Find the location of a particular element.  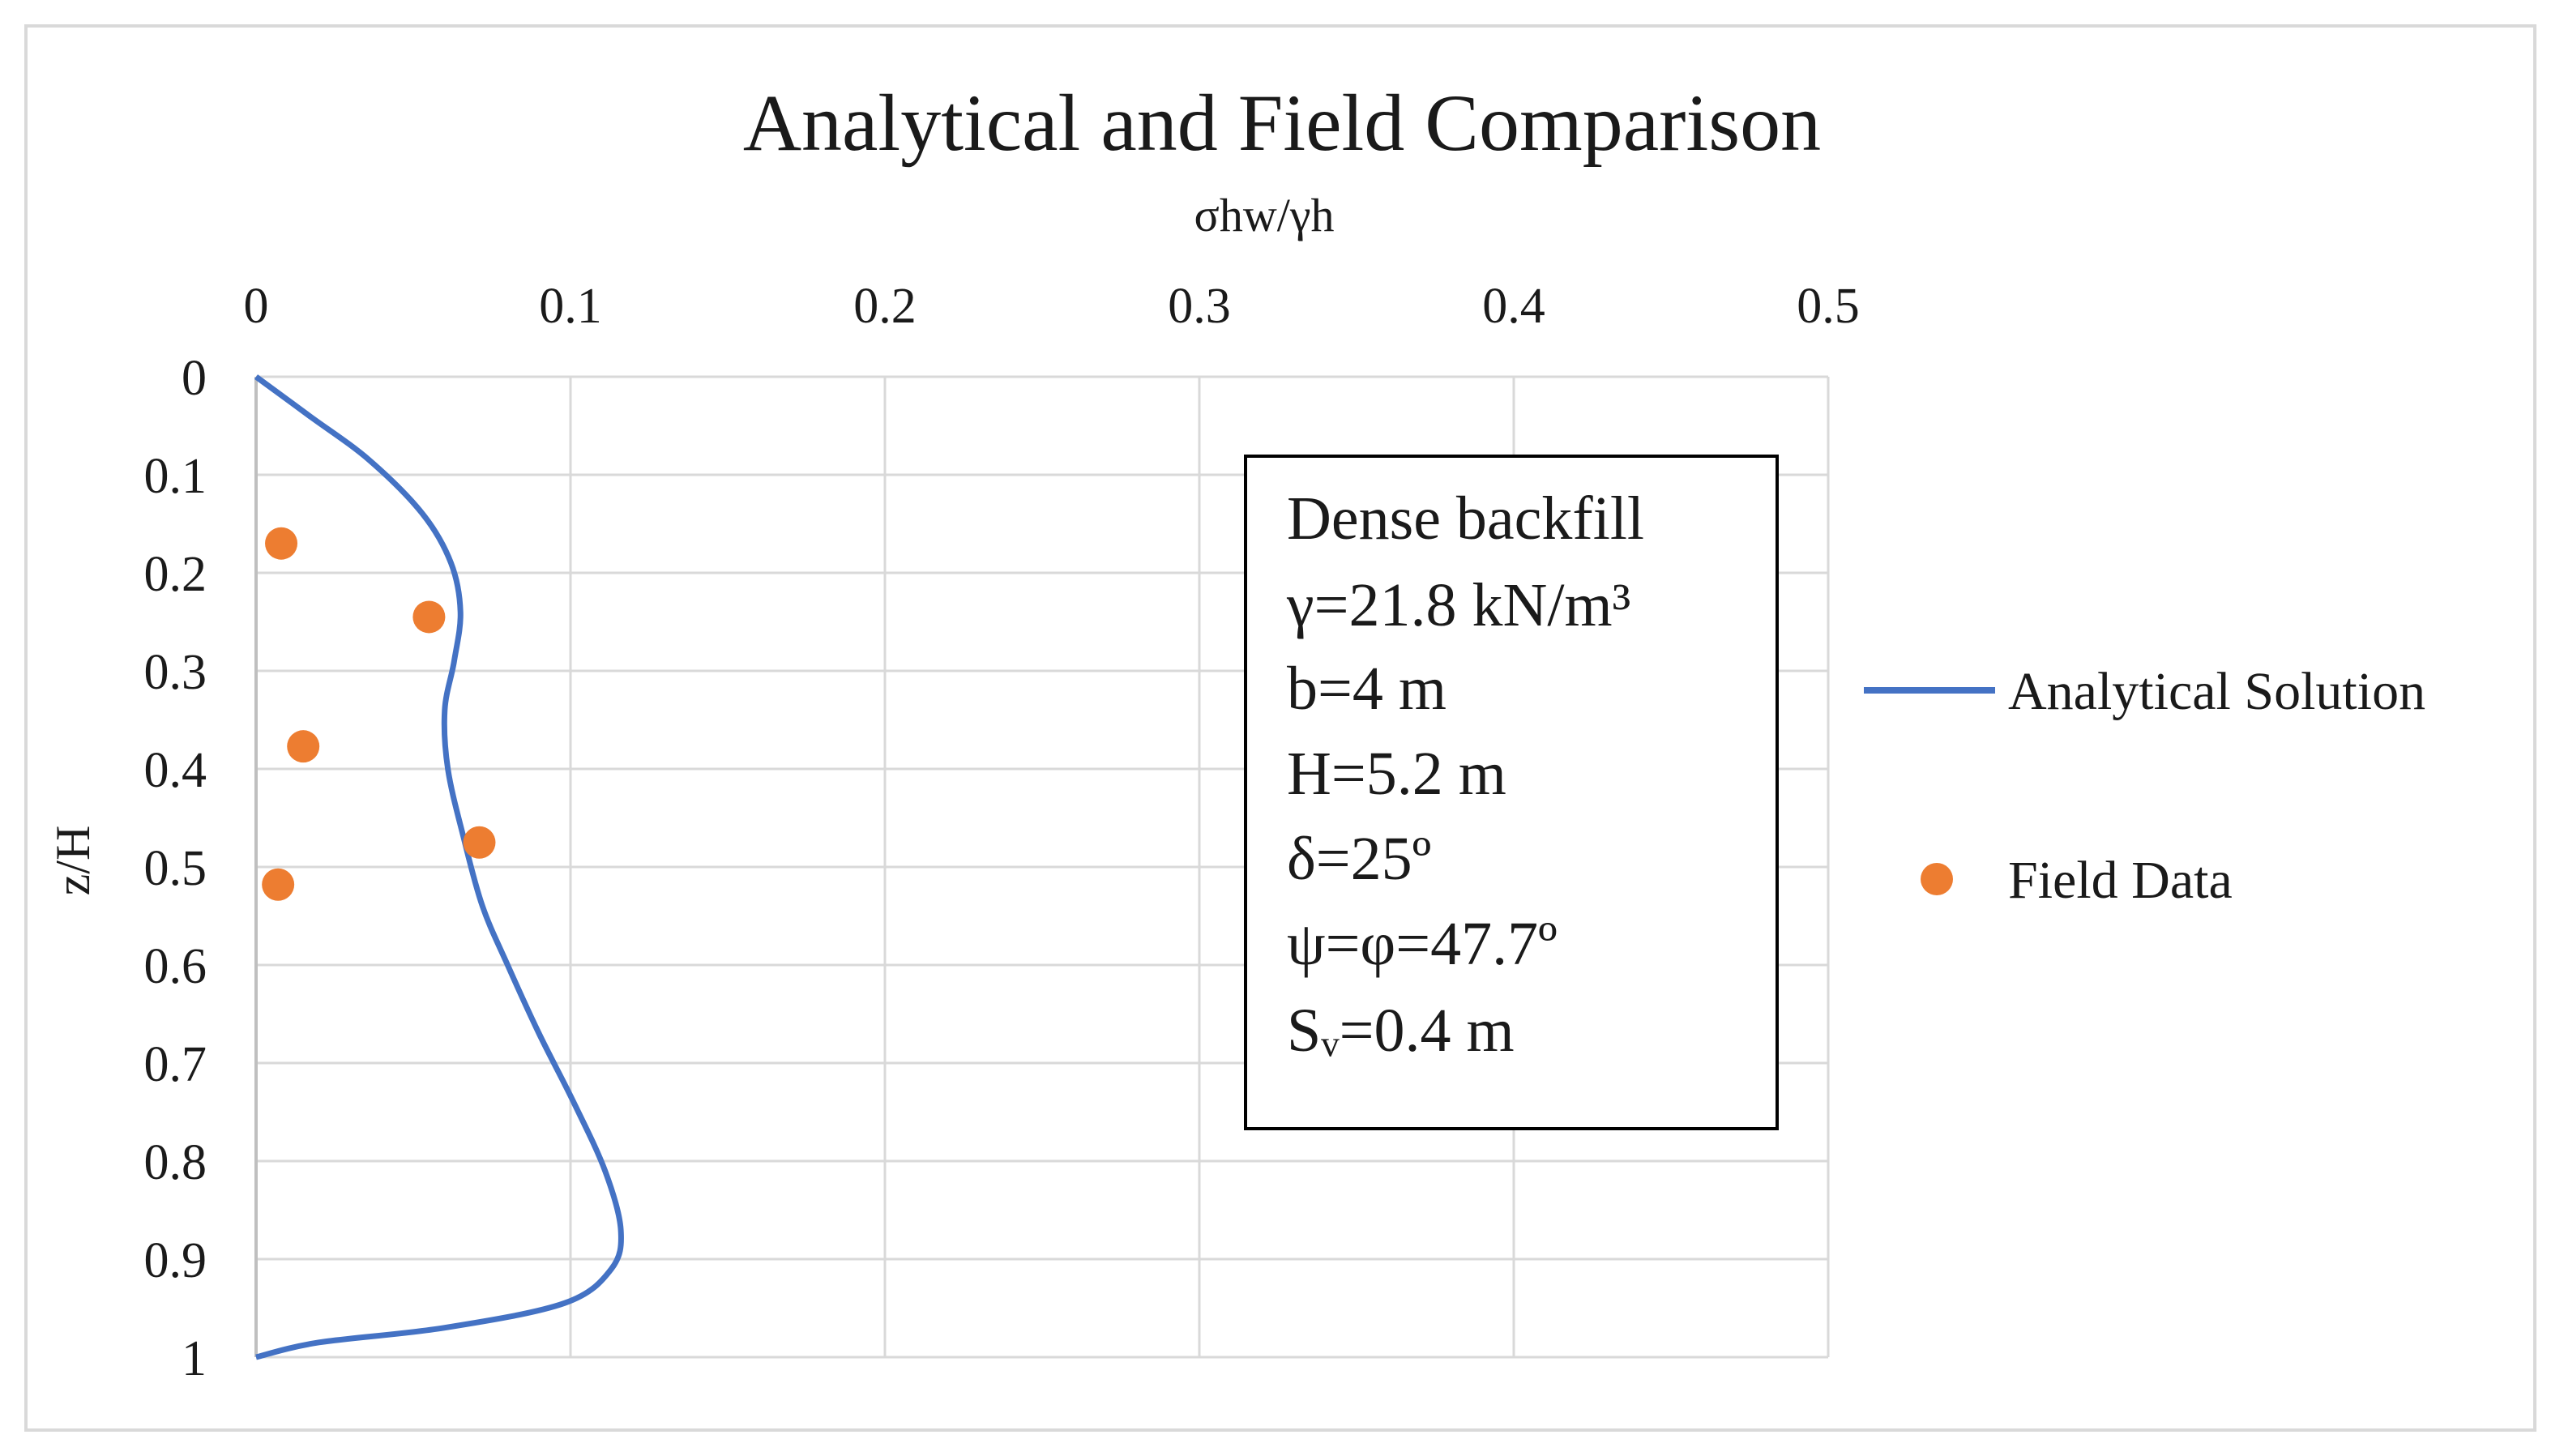

x-tick-label: 0.4 is located at coordinates (1513, 307).